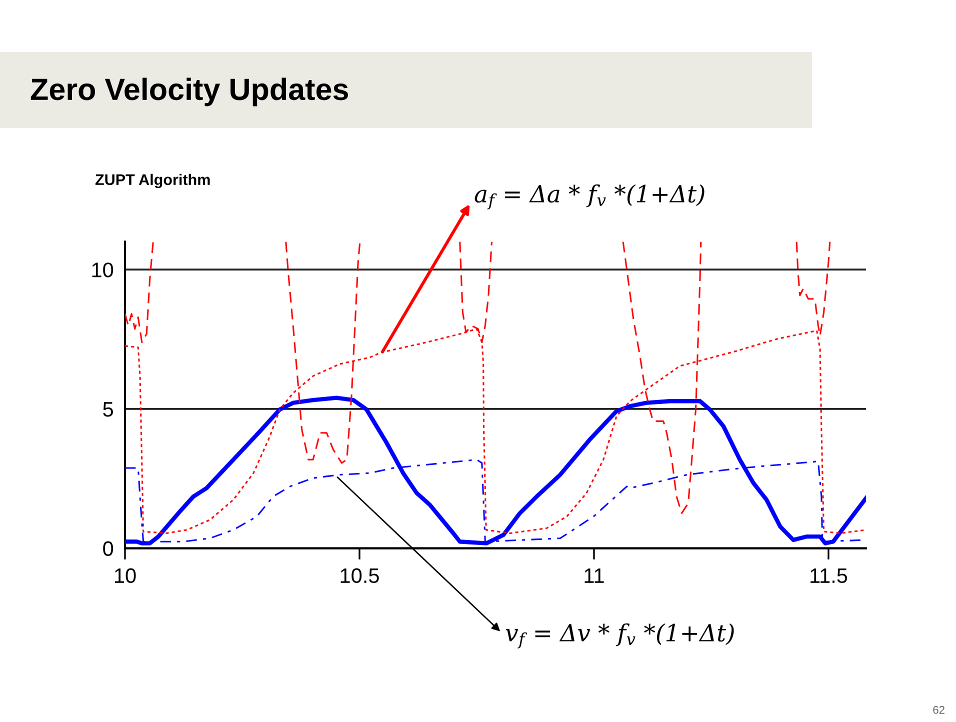 This screenshot has height=722, width=956. Describe the element at coordinates (938, 710) in the screenshot. I see `text: 62` at that location.